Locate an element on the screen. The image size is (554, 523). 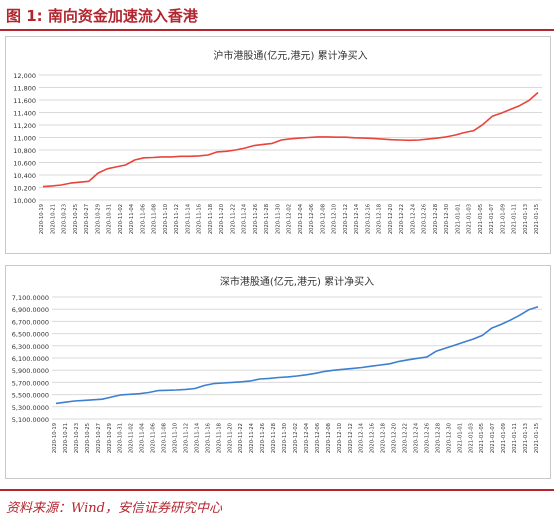
y-tick-label: 5,500.0000 is located at coordinates (30, 396).